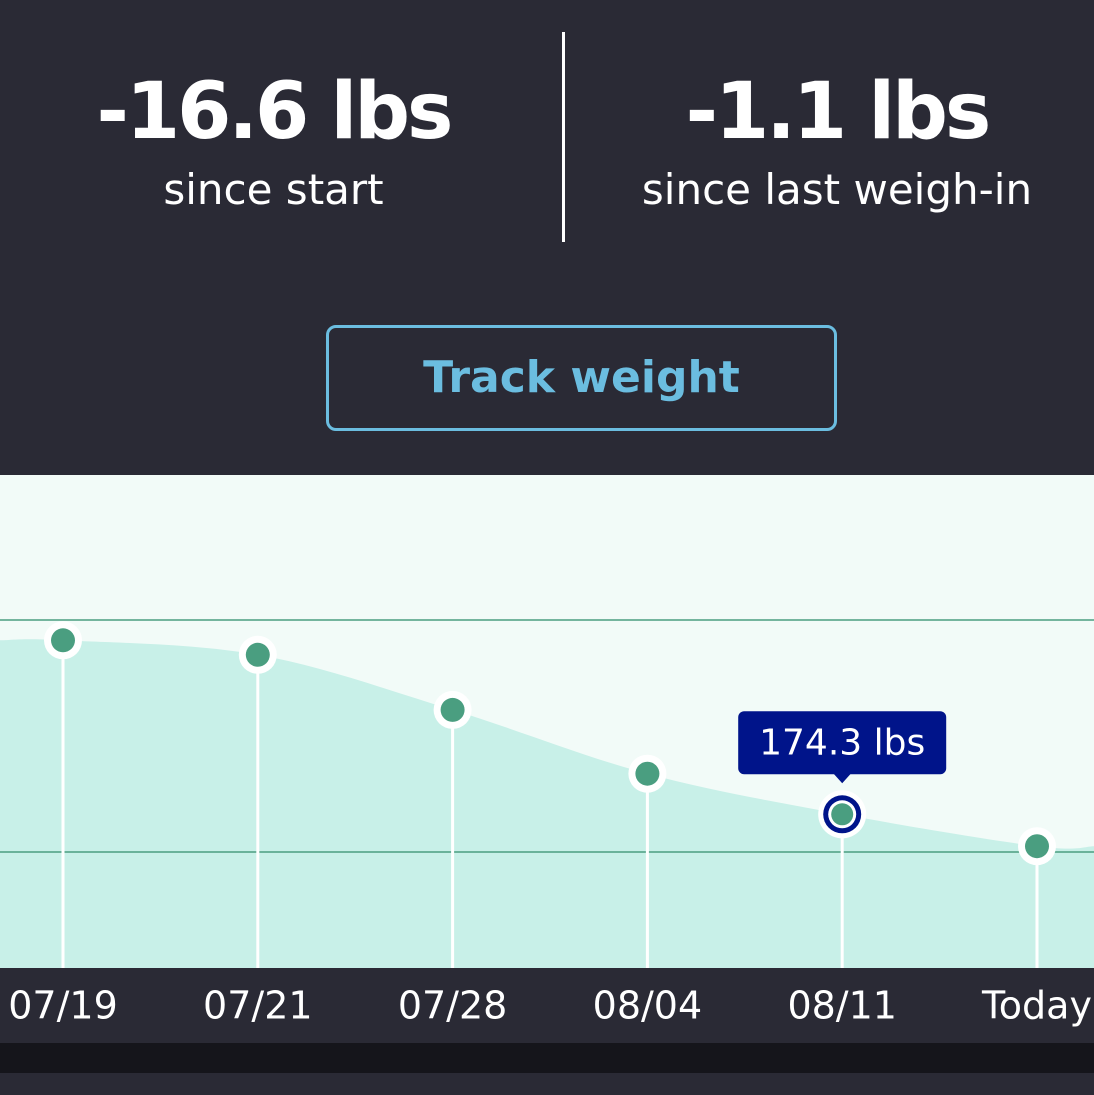 This screenshot has height=1095, width=1094. I want to click on stat: -16.6 lbs since start, so click(273, 140).